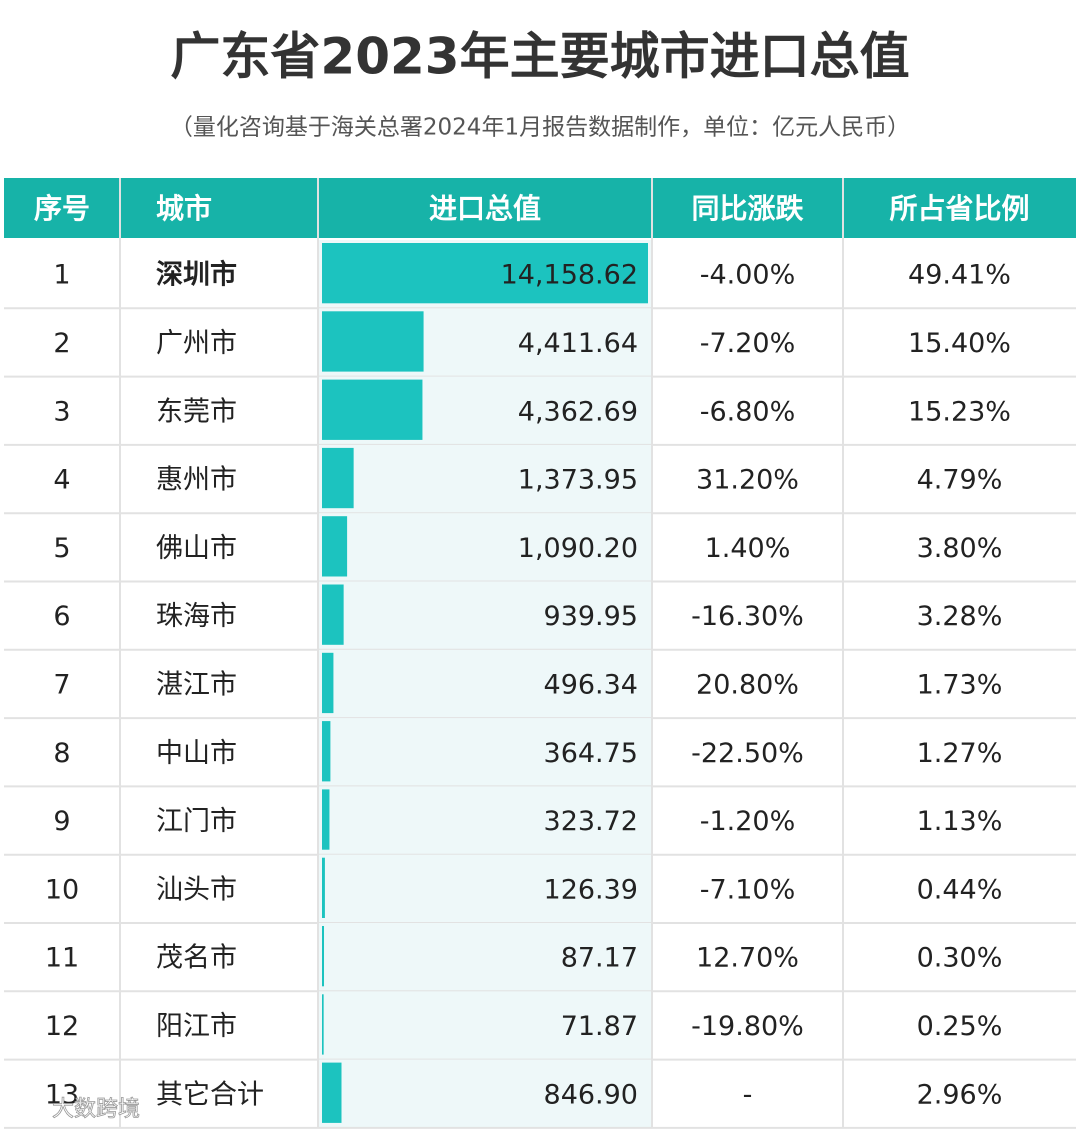  I want to click on cell: 6, so click(61, 616).